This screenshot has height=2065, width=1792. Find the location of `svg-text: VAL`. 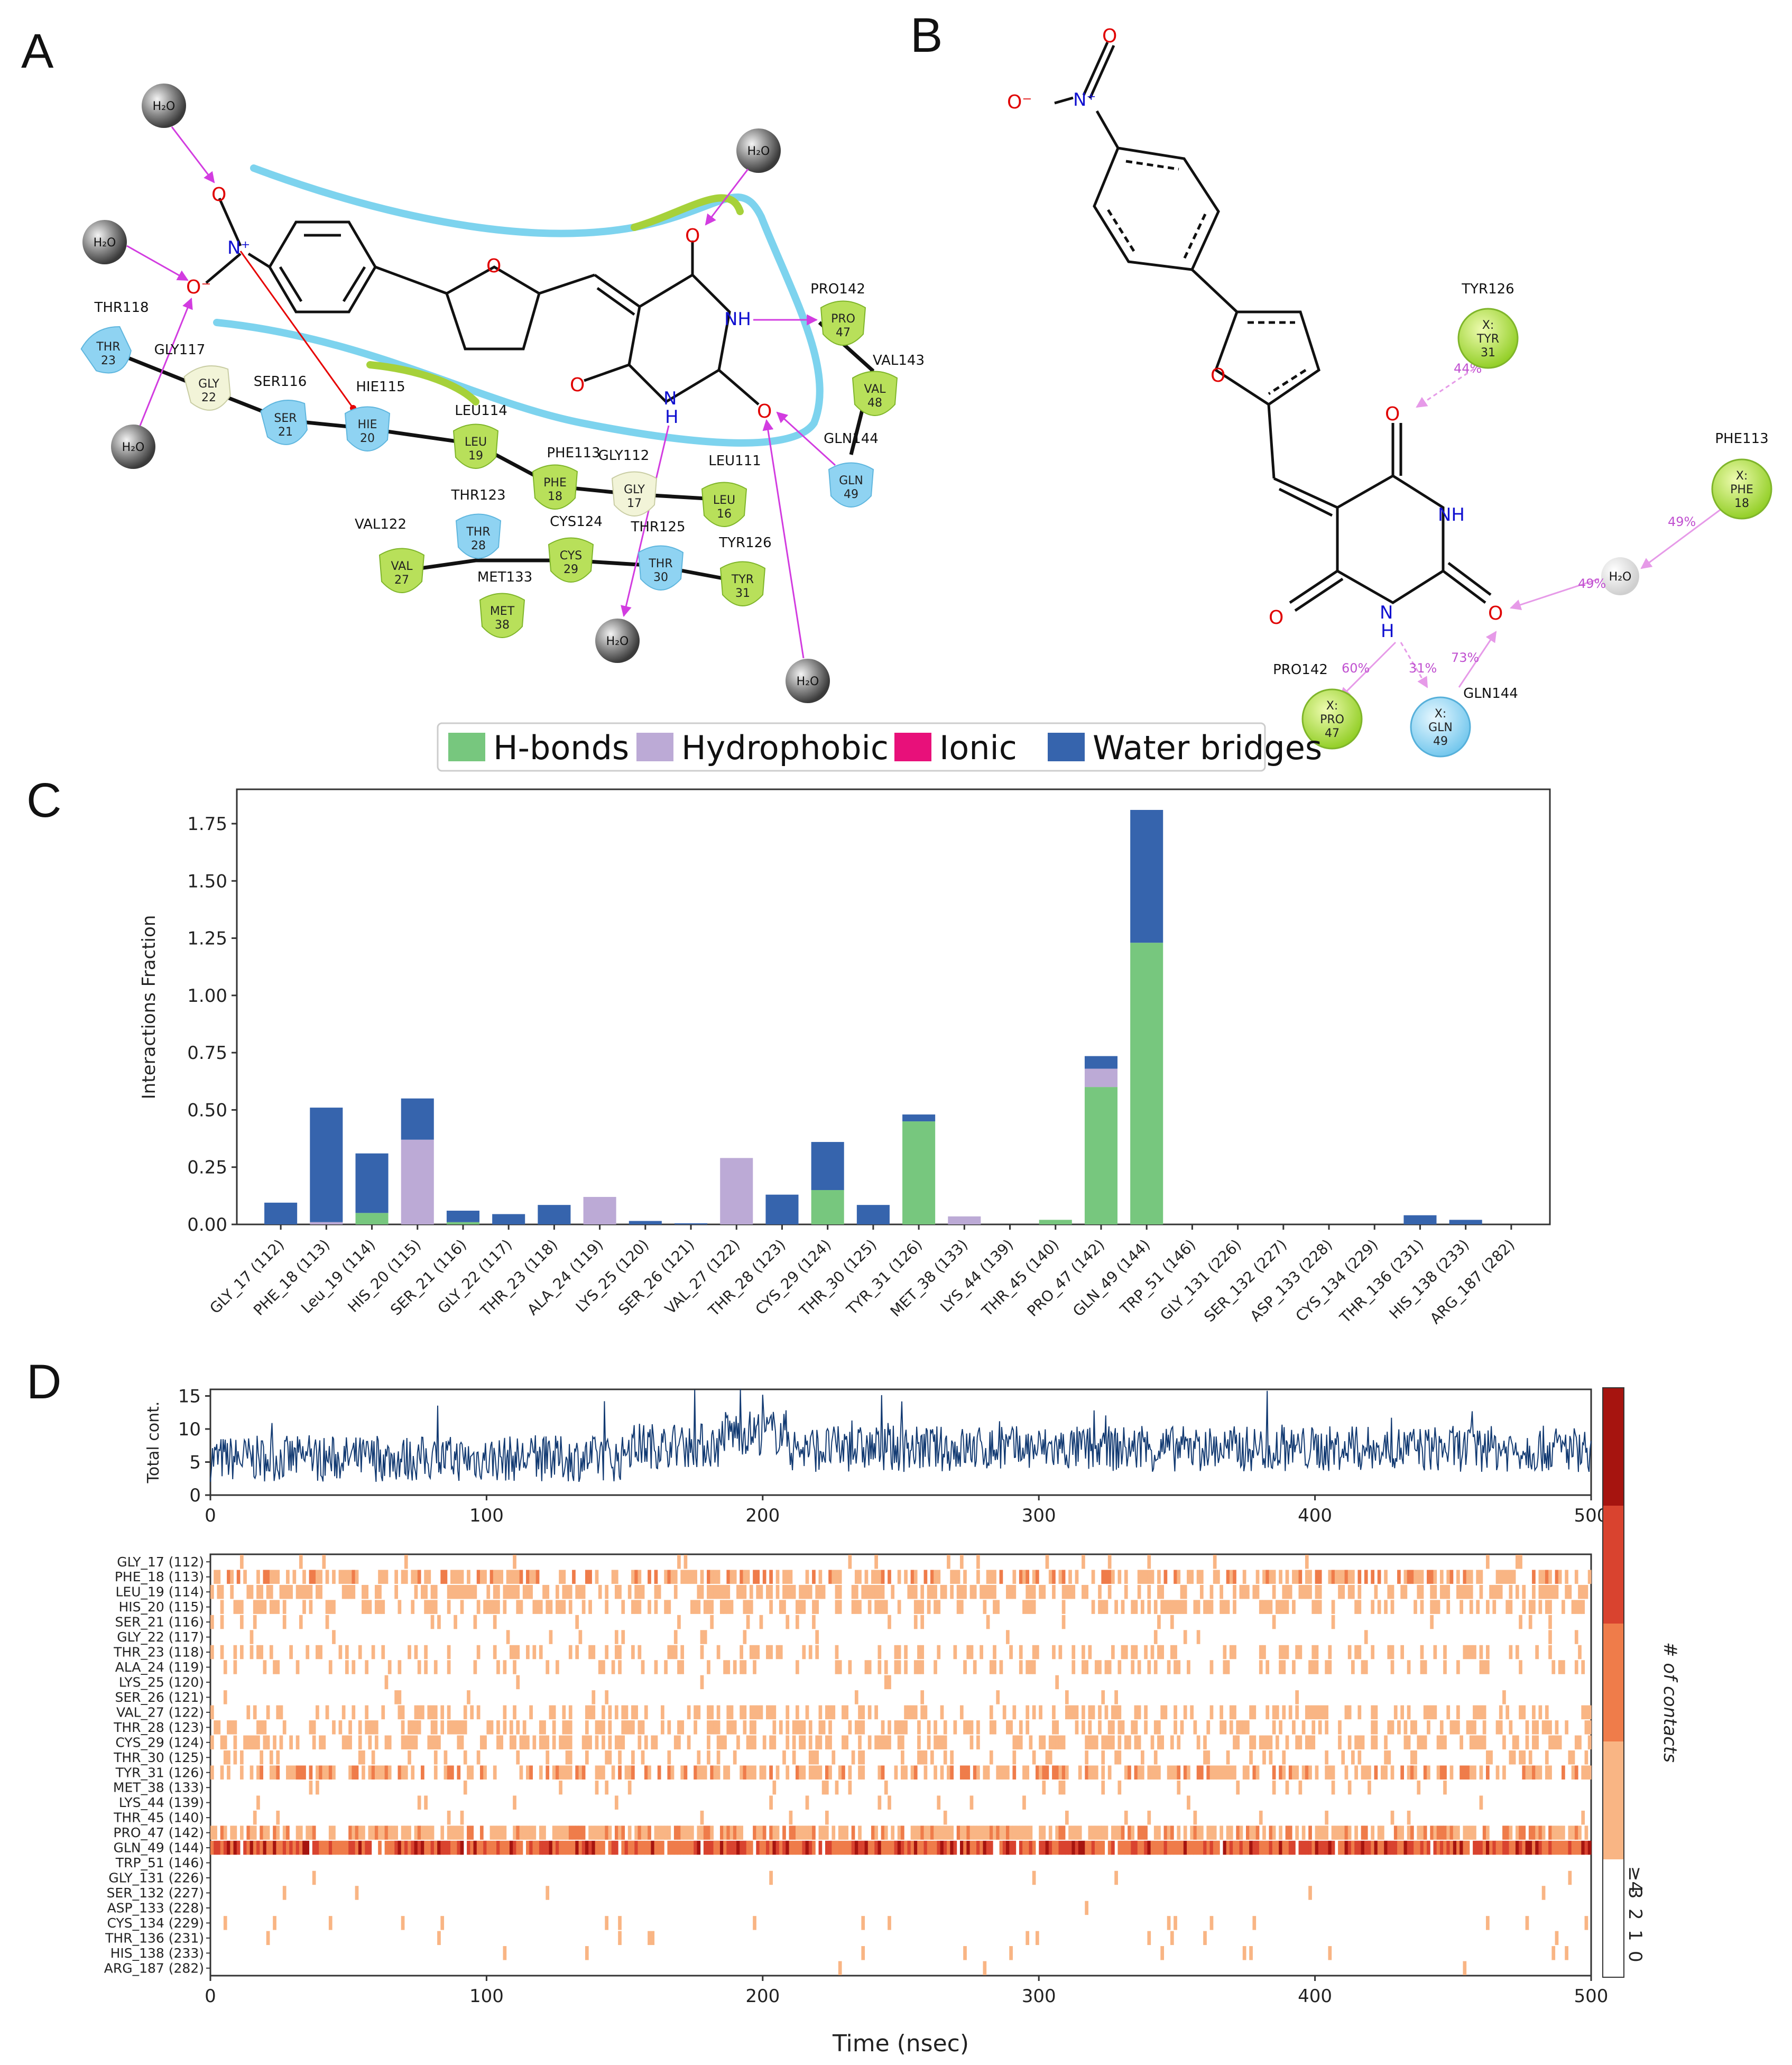

svg-text: VAL is located at coordinates (875, 389).